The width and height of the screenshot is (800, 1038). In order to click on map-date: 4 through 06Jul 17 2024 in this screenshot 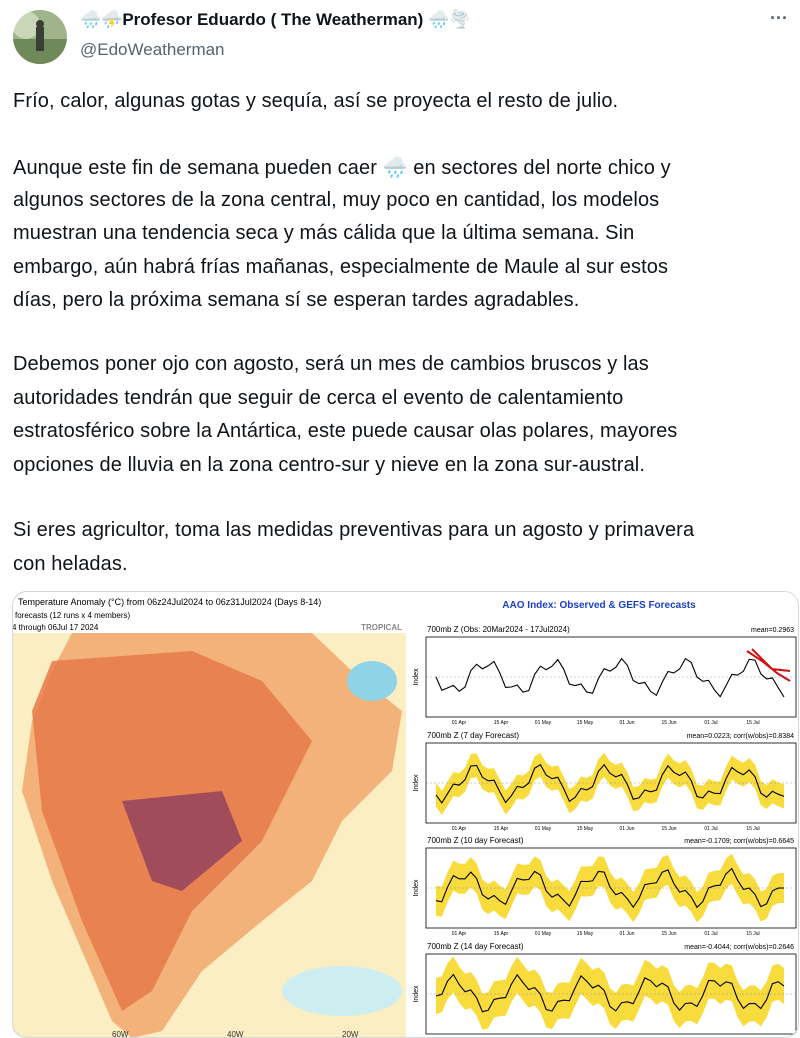, I will do `click(55, 627)`.